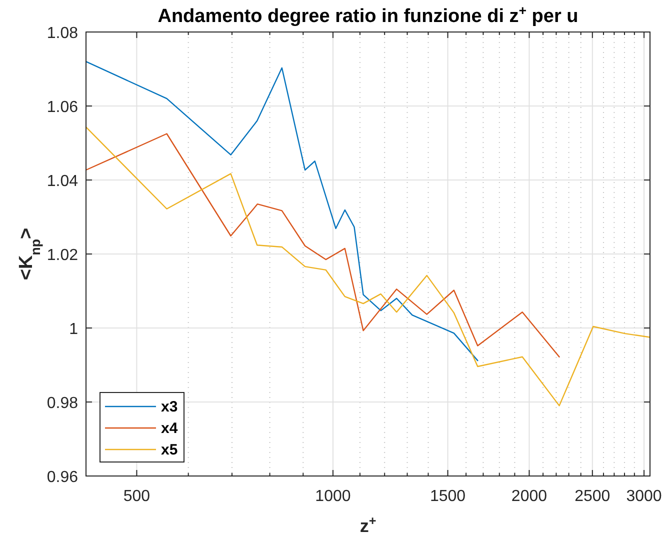 This screenshot has width=662, height=537. What do you see at coordinates (62, 477) in the screenshot?
I see `y-tick-label: 0.96` at bounding box center [62, 477].